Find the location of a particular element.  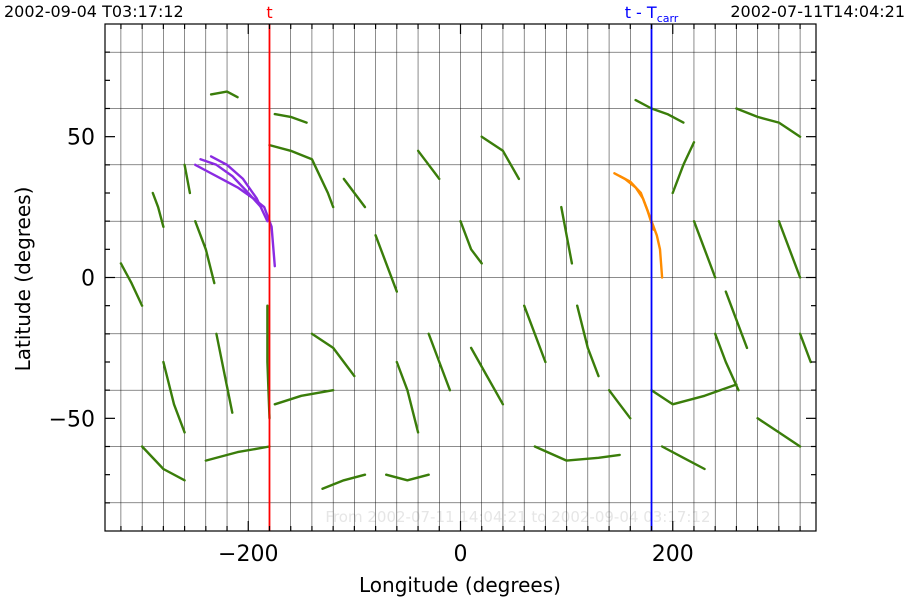

x-axis-label: Longitude (degrees) is located at coordinates (460, 585).